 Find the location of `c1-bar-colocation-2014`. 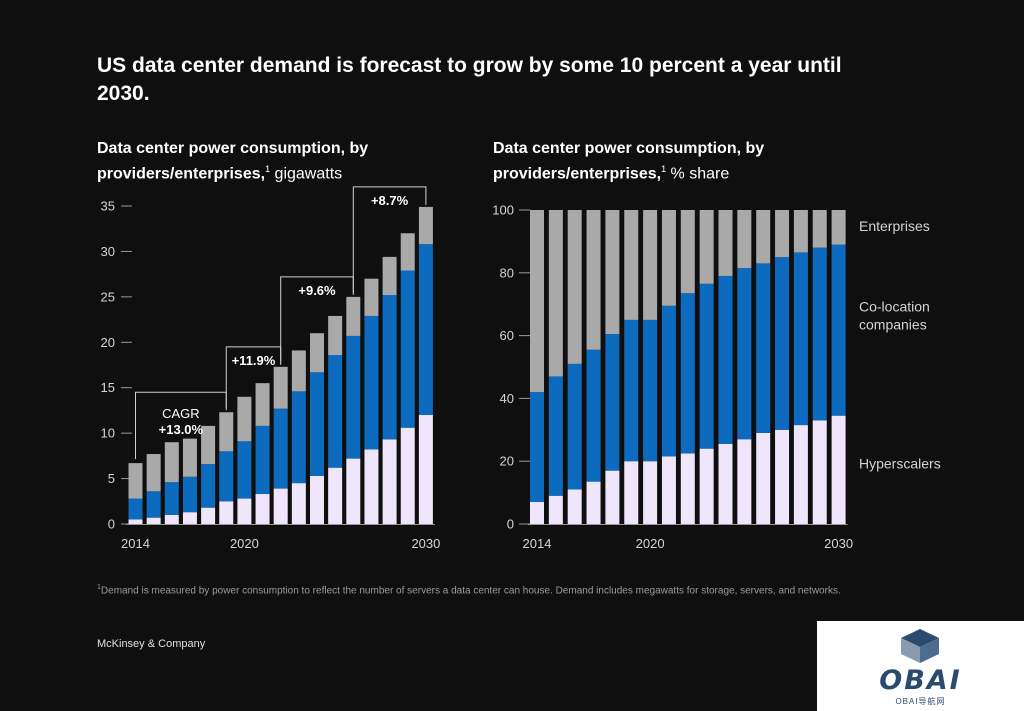

c1-bar-colocation-2014 is located at coordinates (135, 509).